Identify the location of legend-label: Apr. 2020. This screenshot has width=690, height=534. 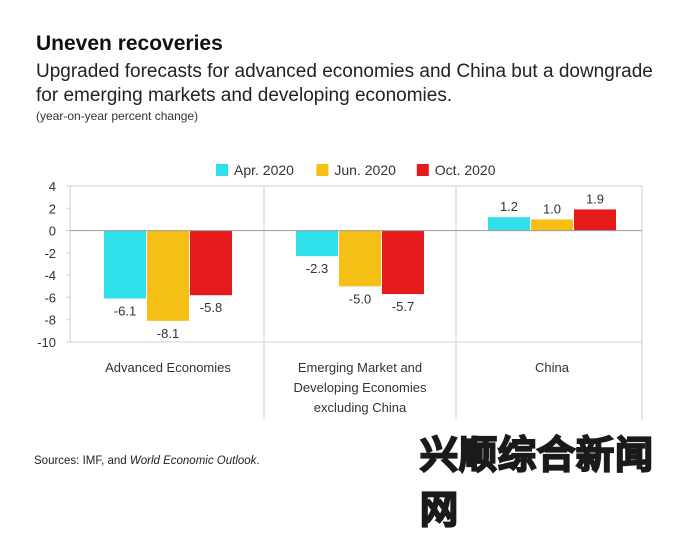
(264, 170).